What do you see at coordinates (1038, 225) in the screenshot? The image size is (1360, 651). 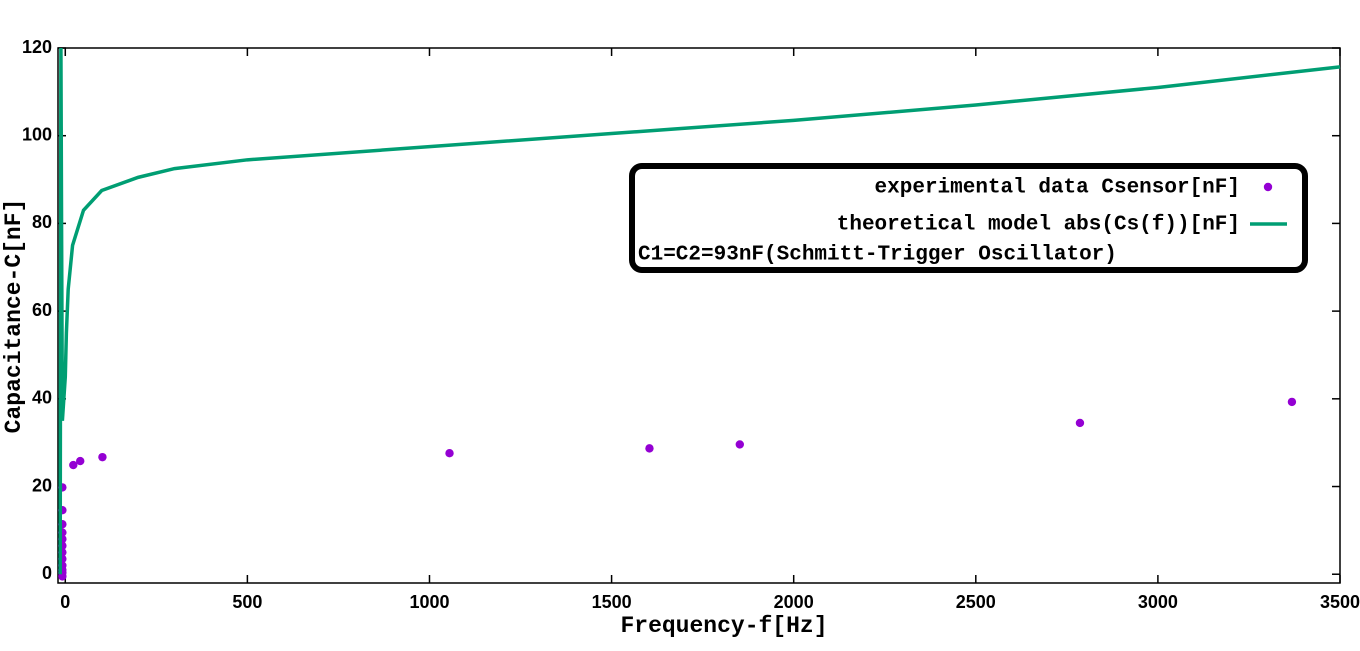 I see `legend-label: theoretical model abs(Cs(f))[nF]` at bounding box center [1038, 225].